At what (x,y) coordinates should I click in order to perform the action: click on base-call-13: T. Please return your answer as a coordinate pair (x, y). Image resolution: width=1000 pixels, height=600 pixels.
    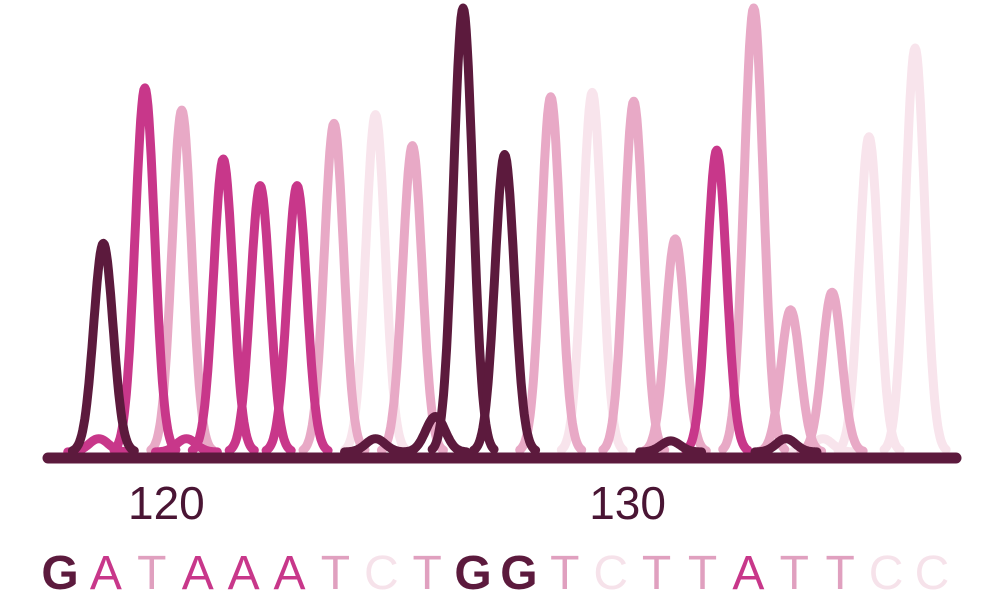
    Looking at the image, I should click on (656, 573).